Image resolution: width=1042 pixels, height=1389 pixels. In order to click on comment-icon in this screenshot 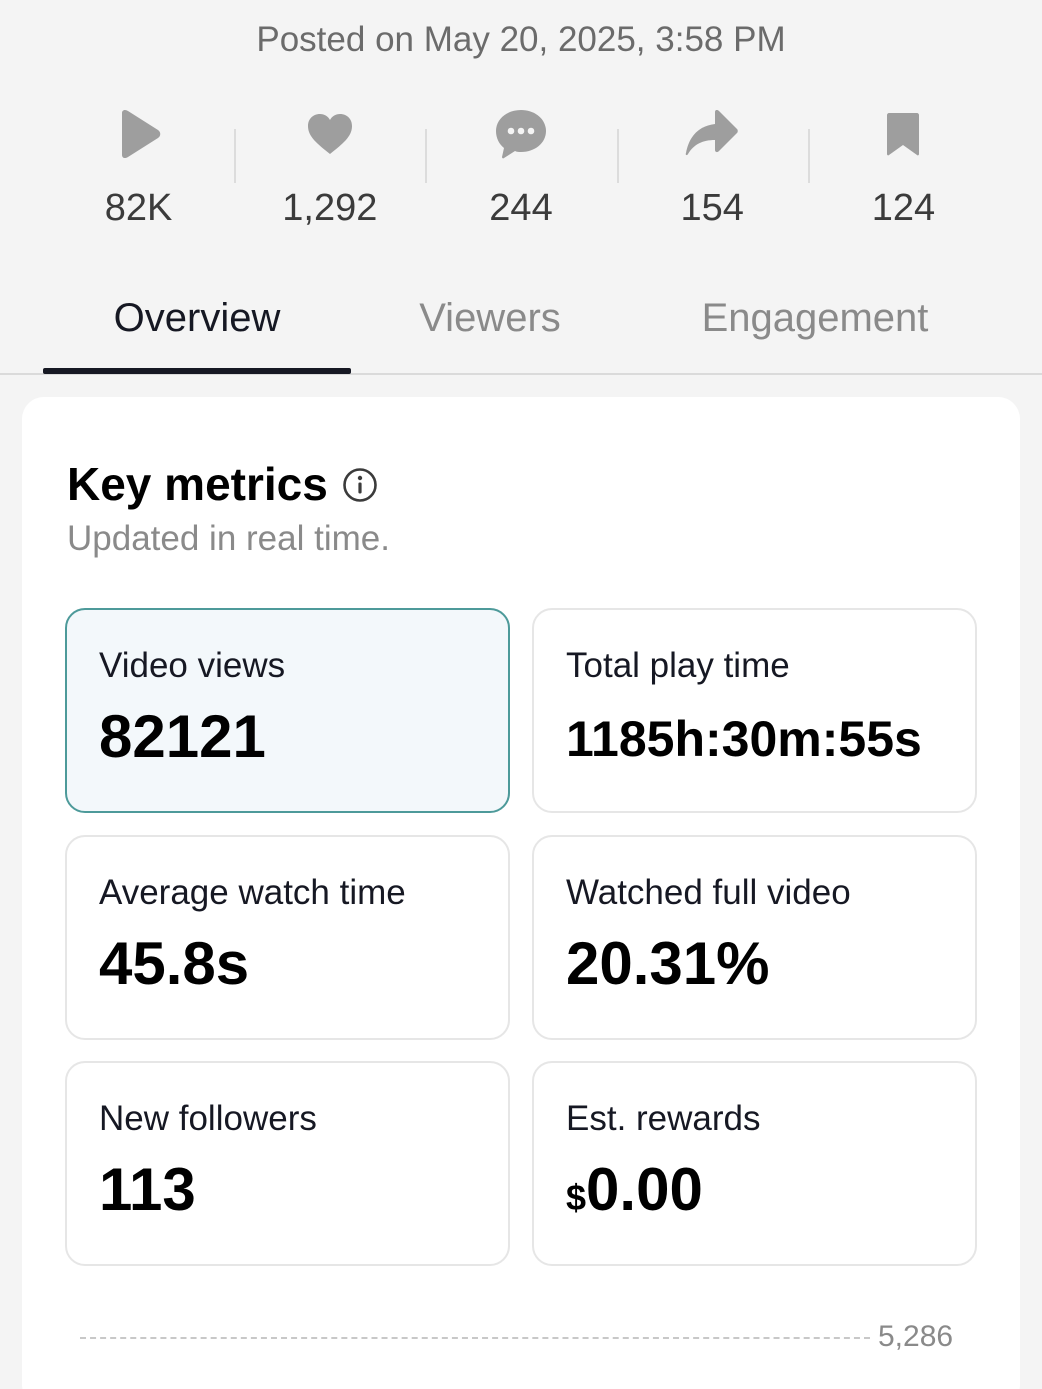, I will do `click(521, 134)`.